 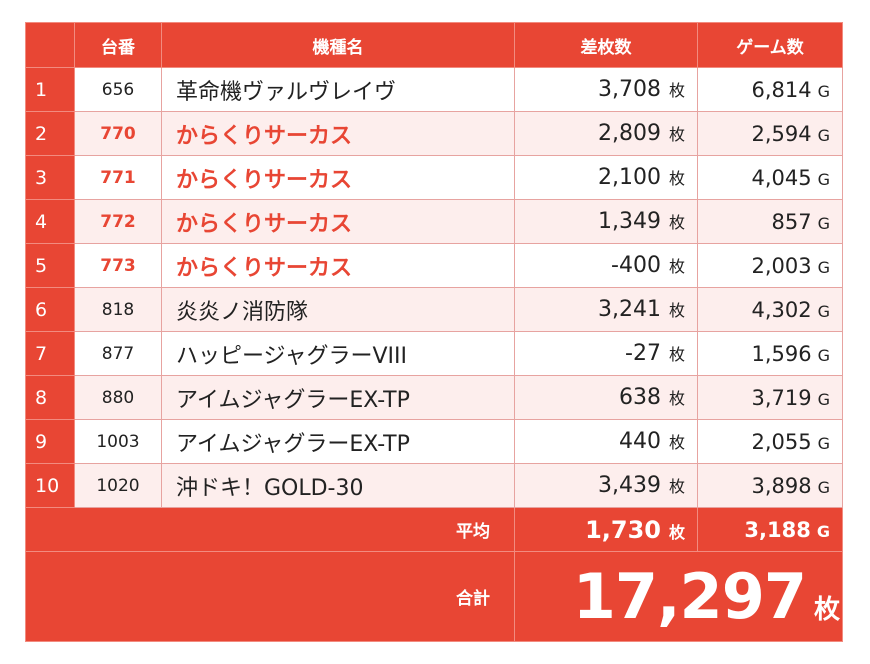 I want to click on machine-name: 炎炎ノ消防隊, so click(x=338, y=309).